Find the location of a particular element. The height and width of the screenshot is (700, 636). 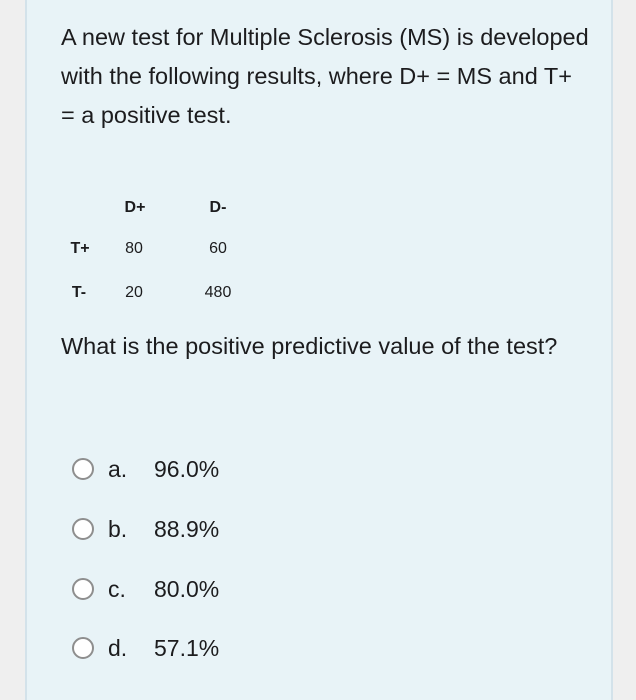

row-header-t-plus: T+ is located at coordinates (80, 248).